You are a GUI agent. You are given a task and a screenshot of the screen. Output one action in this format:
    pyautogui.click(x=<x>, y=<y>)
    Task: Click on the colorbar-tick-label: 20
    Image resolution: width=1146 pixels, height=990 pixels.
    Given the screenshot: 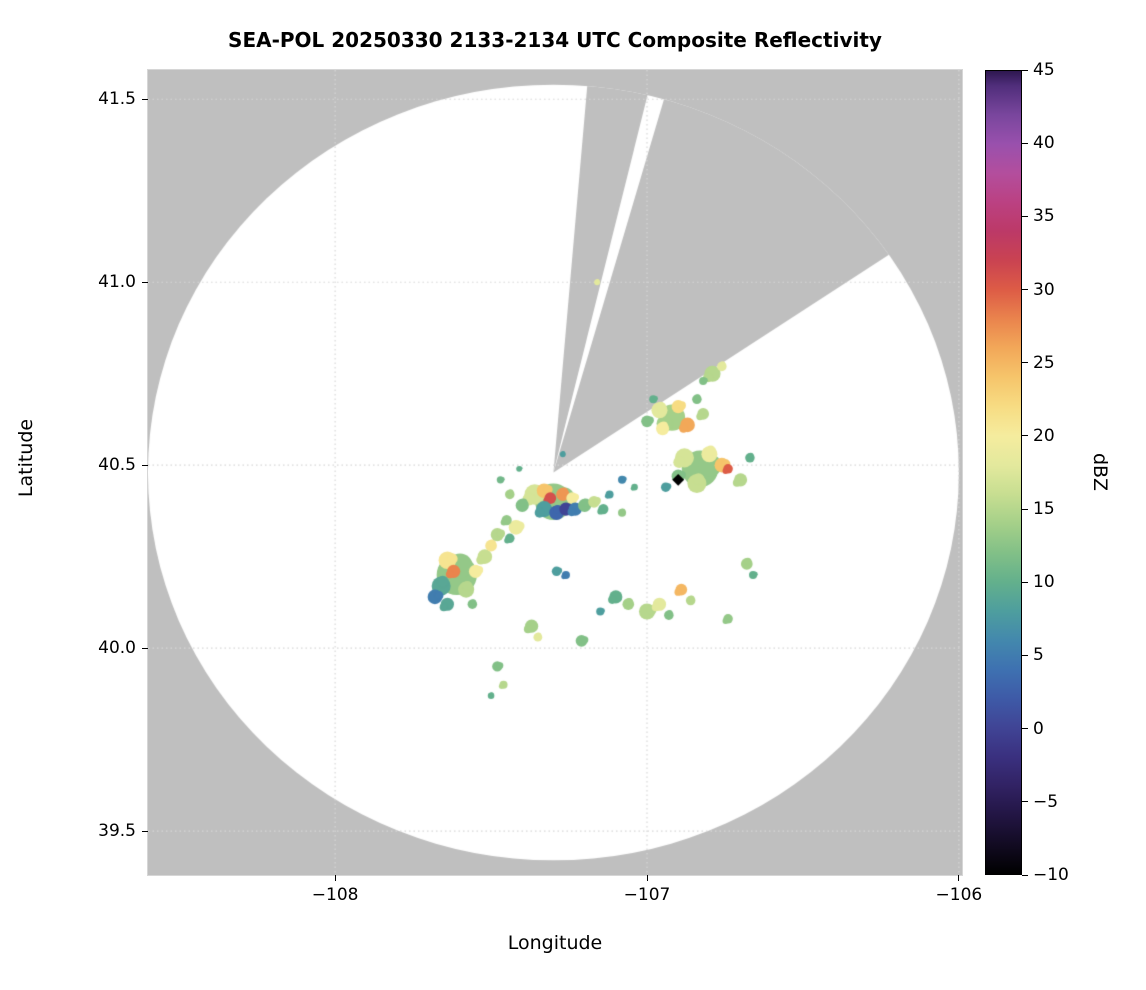 What is the action you would take?
    pyautogui.click(x=1044, y=435)
    